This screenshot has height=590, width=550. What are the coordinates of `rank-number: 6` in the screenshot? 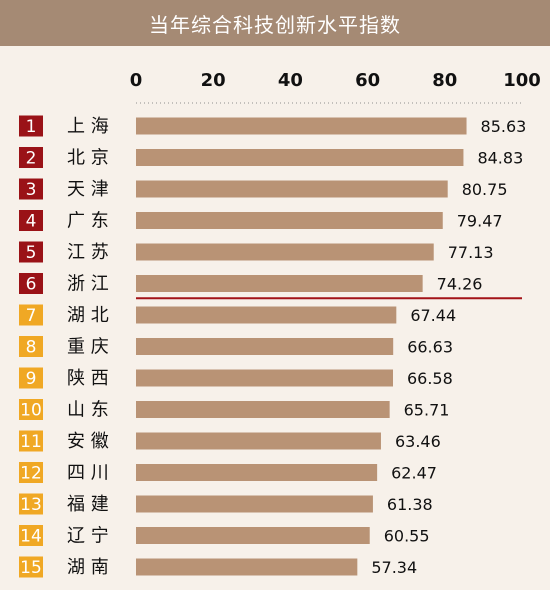 It's located at (31, 285).